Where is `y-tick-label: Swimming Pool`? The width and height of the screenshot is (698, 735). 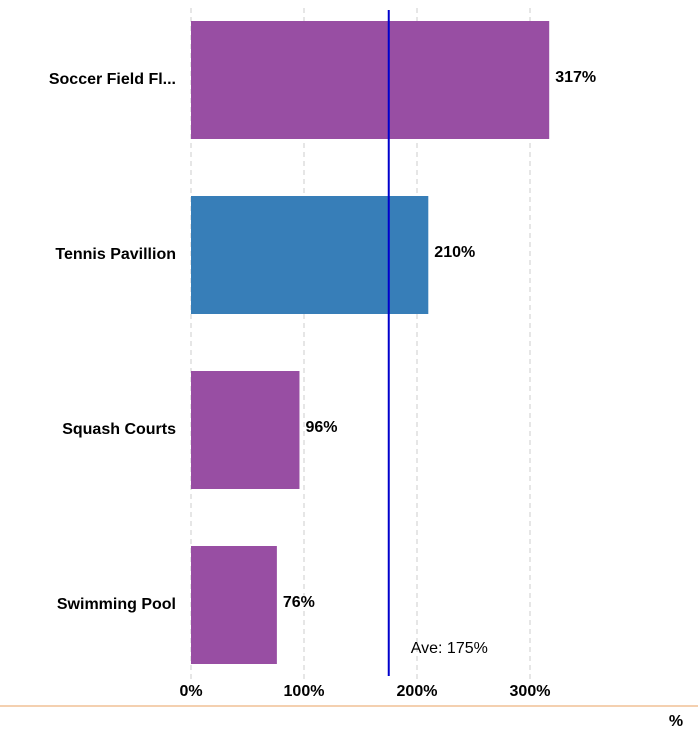 y-tick-label: Swimming Pool is located at coordinates (116, 604).